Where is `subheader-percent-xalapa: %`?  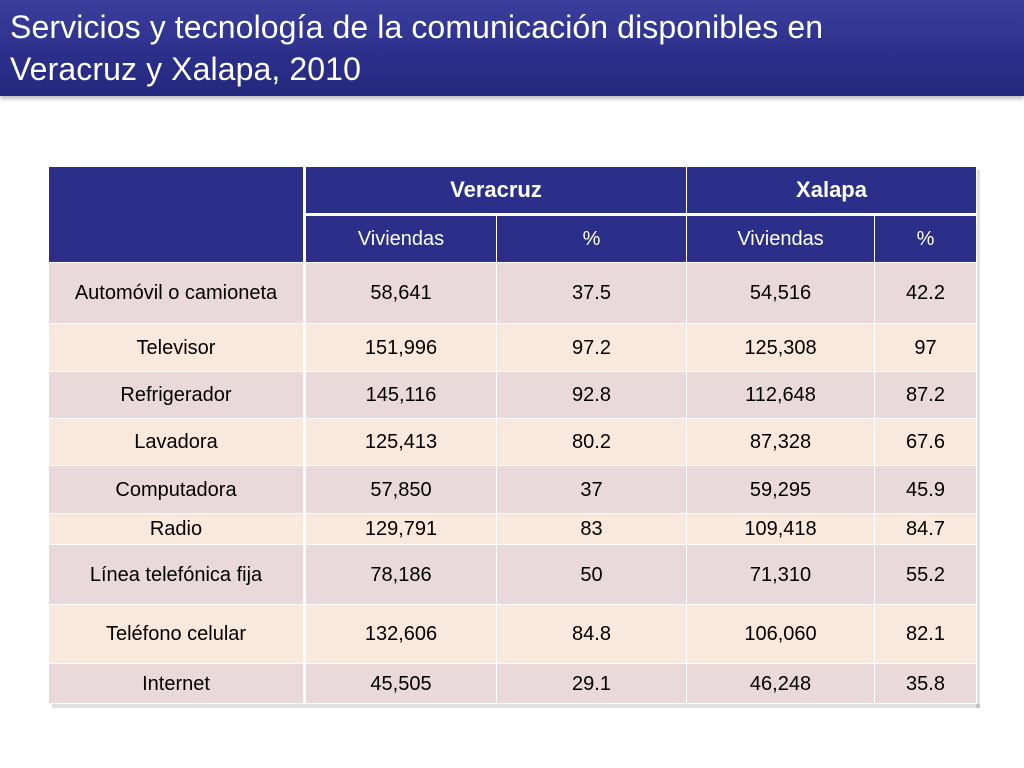 subheader-percent-xalapa: % is located at coordinates (926, 238).